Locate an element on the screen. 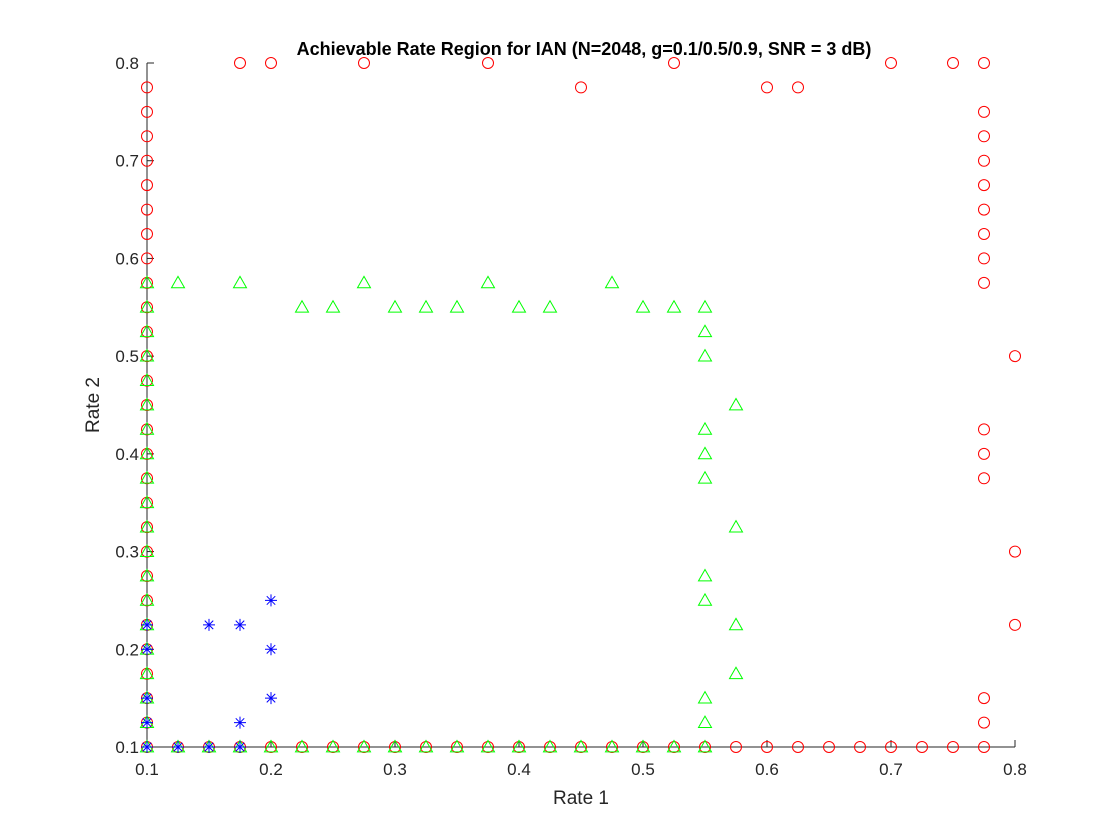  x-tick-label: 0.6 is located at coordinates (767, 769).